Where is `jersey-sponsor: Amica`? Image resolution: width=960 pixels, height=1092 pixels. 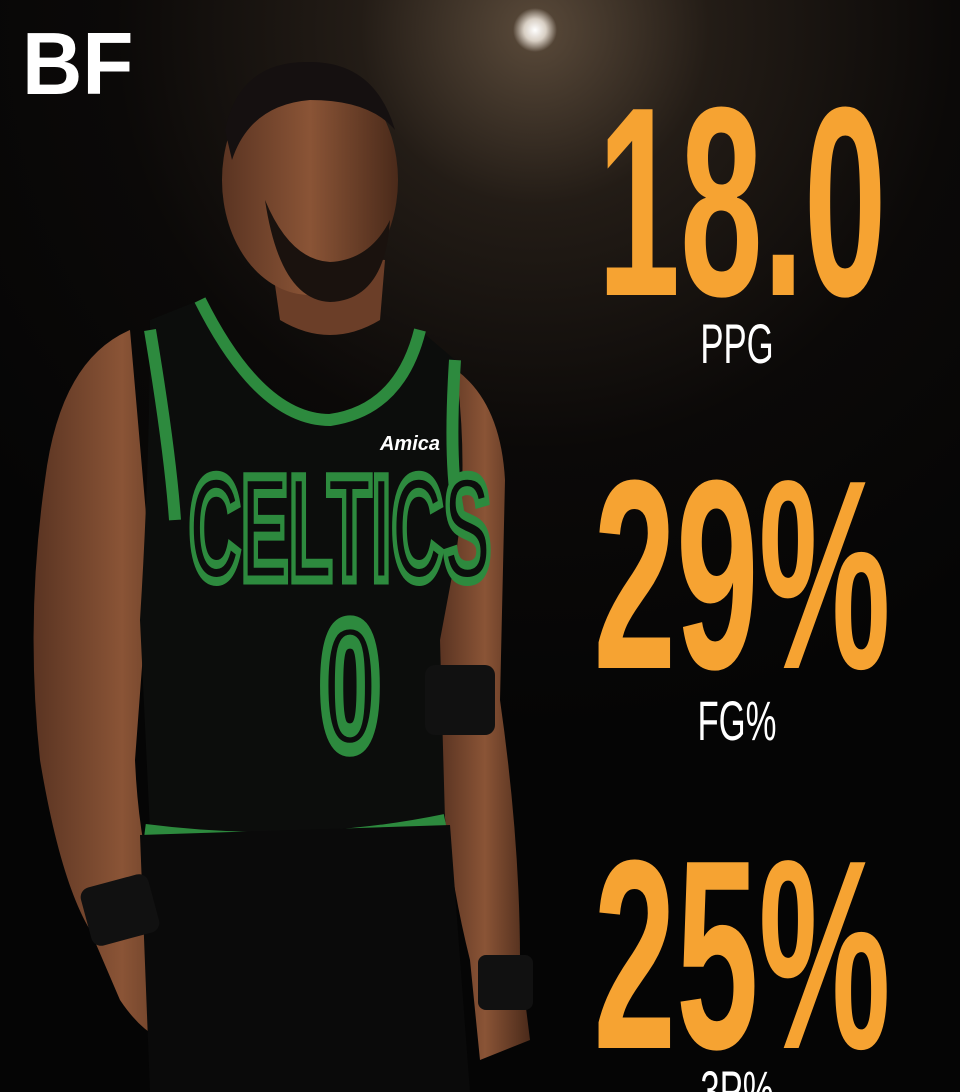 jersey-sponsor: Amica is located at coordinates (409, 444).